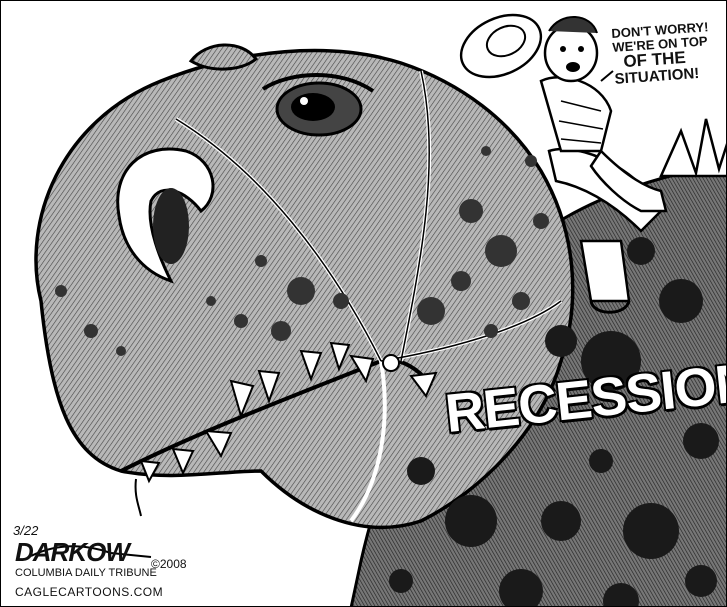  Describe the element at coordinates (692, 148) in the screenshot. I see `back-spikes` at that location.